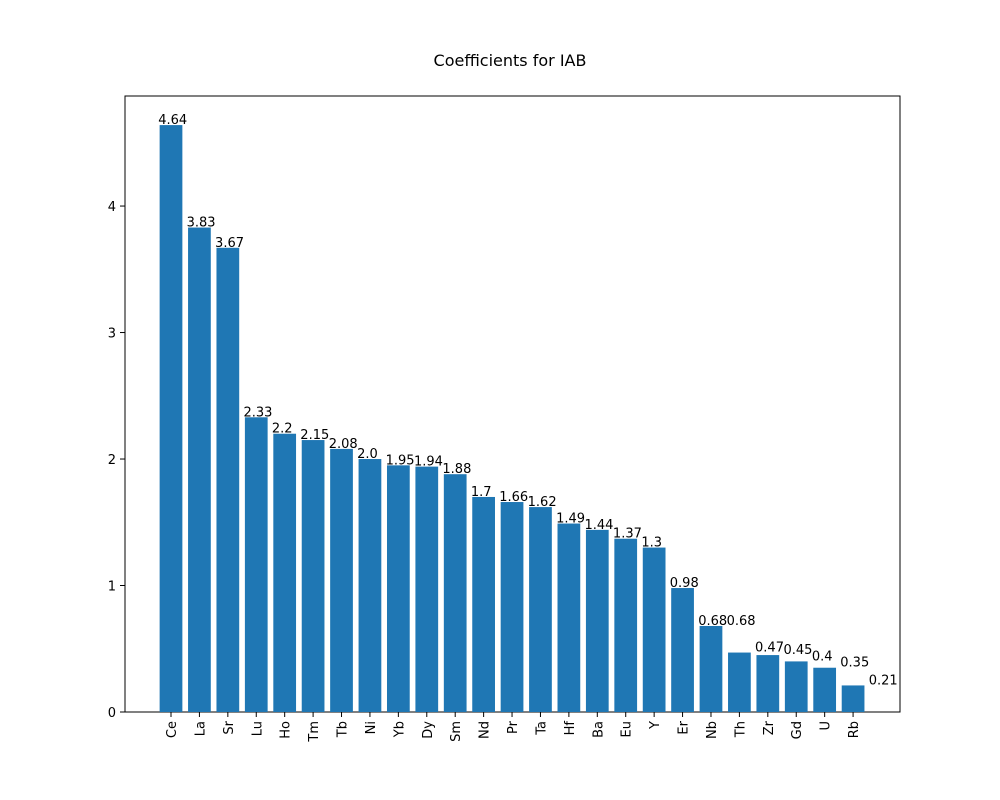 Image resolution: width=1000 pixels, height=800 pixels. I want to click on x-tick-label: Yb, so click(399, 729).